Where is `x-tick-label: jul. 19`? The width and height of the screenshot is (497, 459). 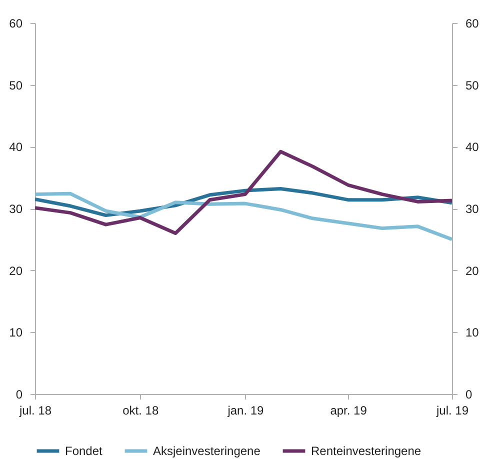 x-tick-label: jul. 19 is located at coordinates (452, 411).